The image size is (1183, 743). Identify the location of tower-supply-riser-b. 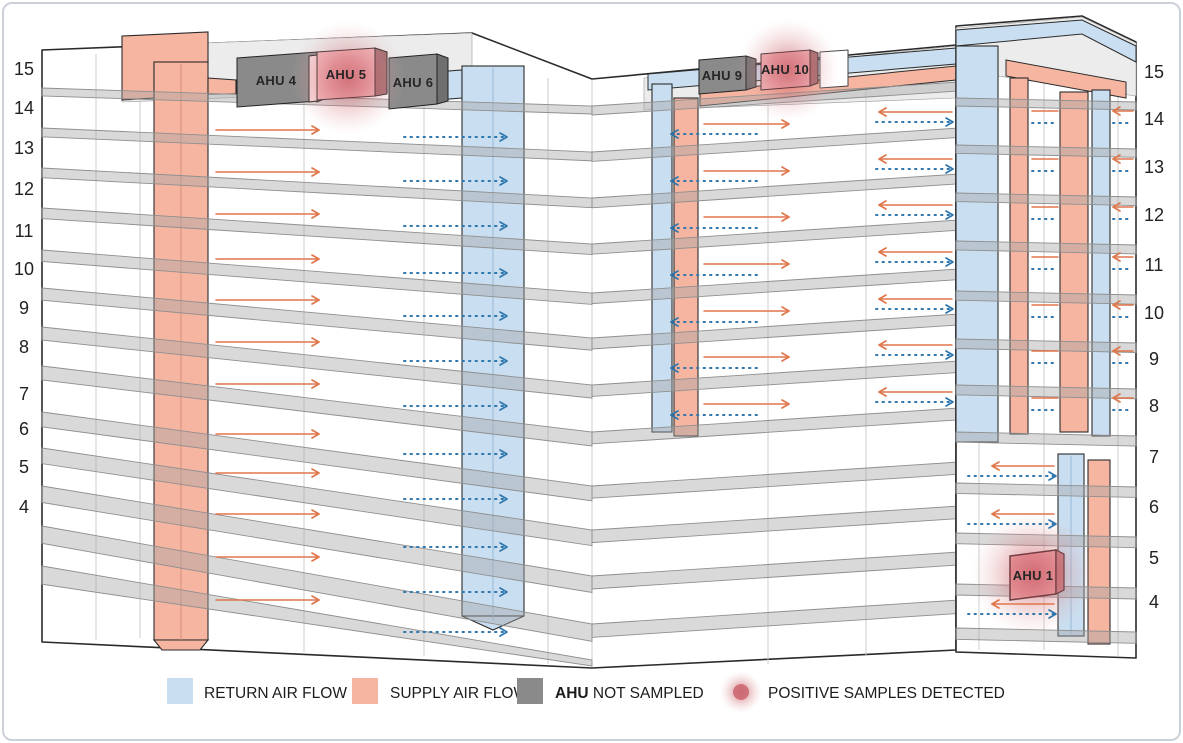
(1074, 262).